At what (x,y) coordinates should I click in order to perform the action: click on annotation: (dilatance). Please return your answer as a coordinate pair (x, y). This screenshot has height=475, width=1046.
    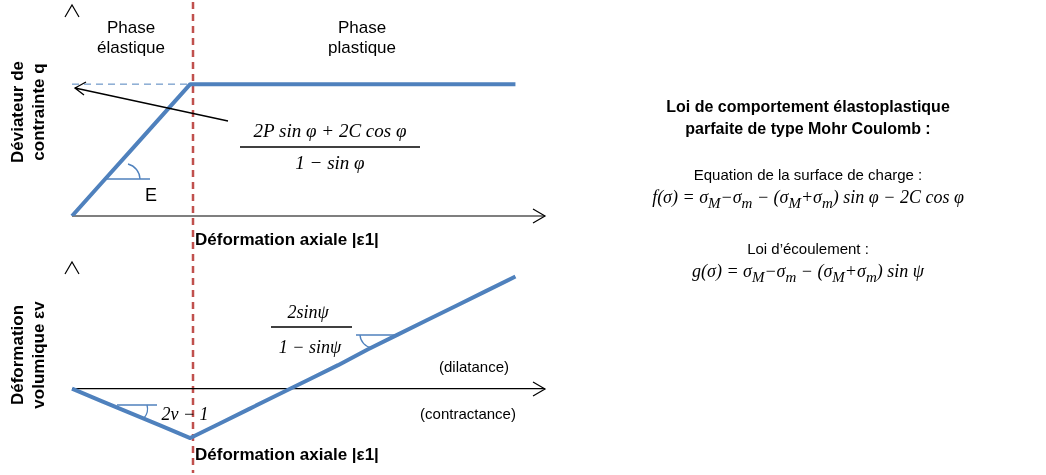
    Looking at the image, I should click on (473, 367).